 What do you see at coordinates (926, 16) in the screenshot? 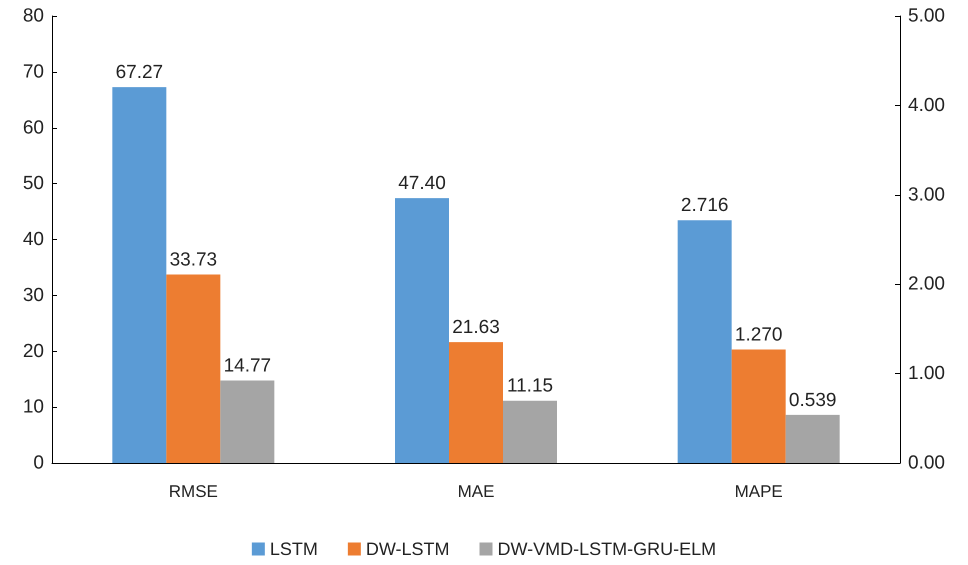
I see `y2-tick-label: 5.00` at bounding box center [926, 16].